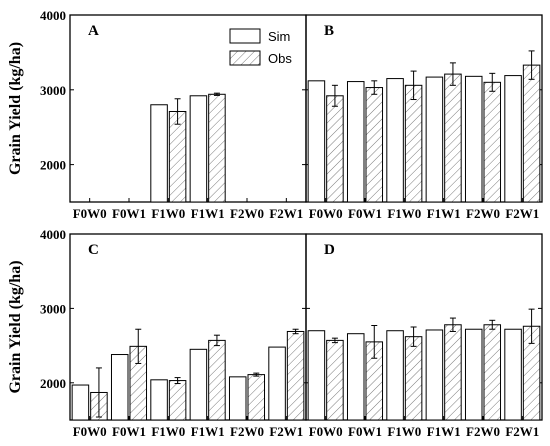 Image resolution: width=550 pixels, height=446 pixels. Describe the element at coordinates (329, 250) in the screenshot. I see `panel-letter: D` at that location.